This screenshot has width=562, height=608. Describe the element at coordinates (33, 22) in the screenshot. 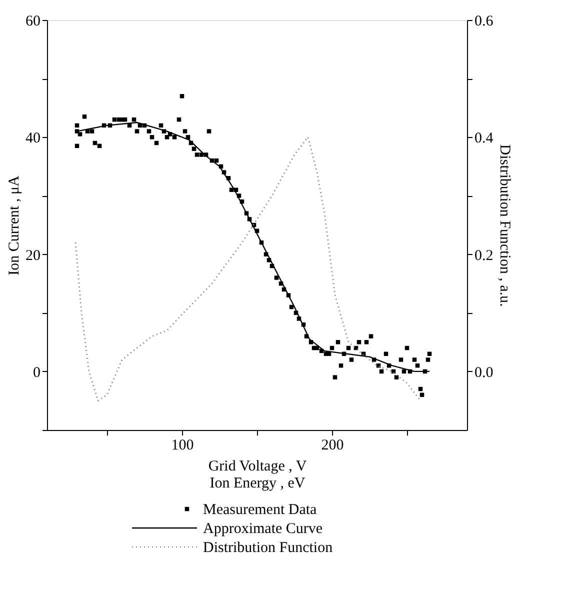

I see `y-tick-label: 60` at that location.